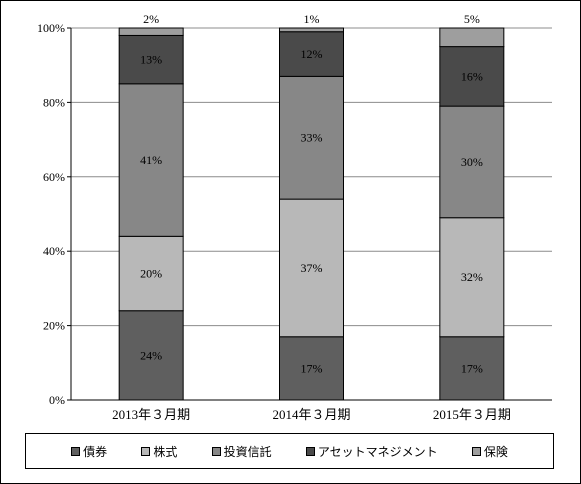 The width and height of the screenshot is (581, 484). I want to click on data-label: 33%, so click(312, 138).